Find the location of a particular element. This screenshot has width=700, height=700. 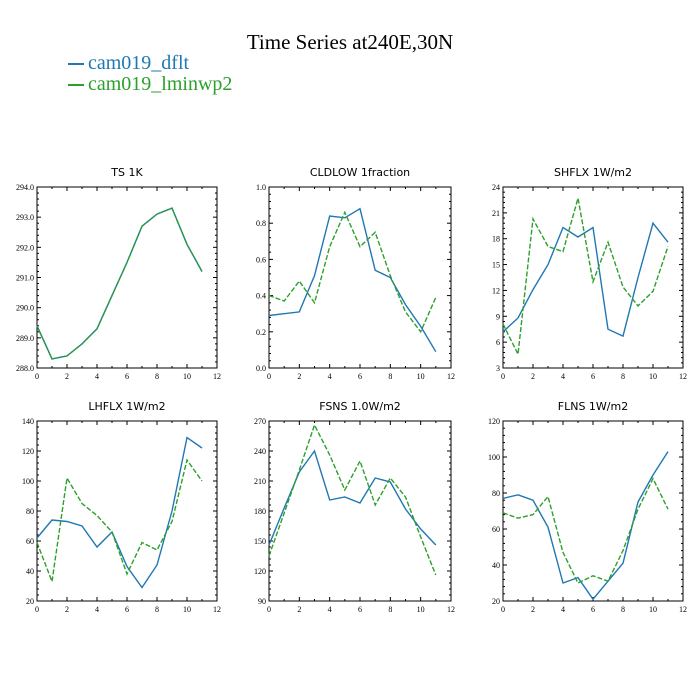

y-tick-label: 90 is located at coordinates (262, 601).